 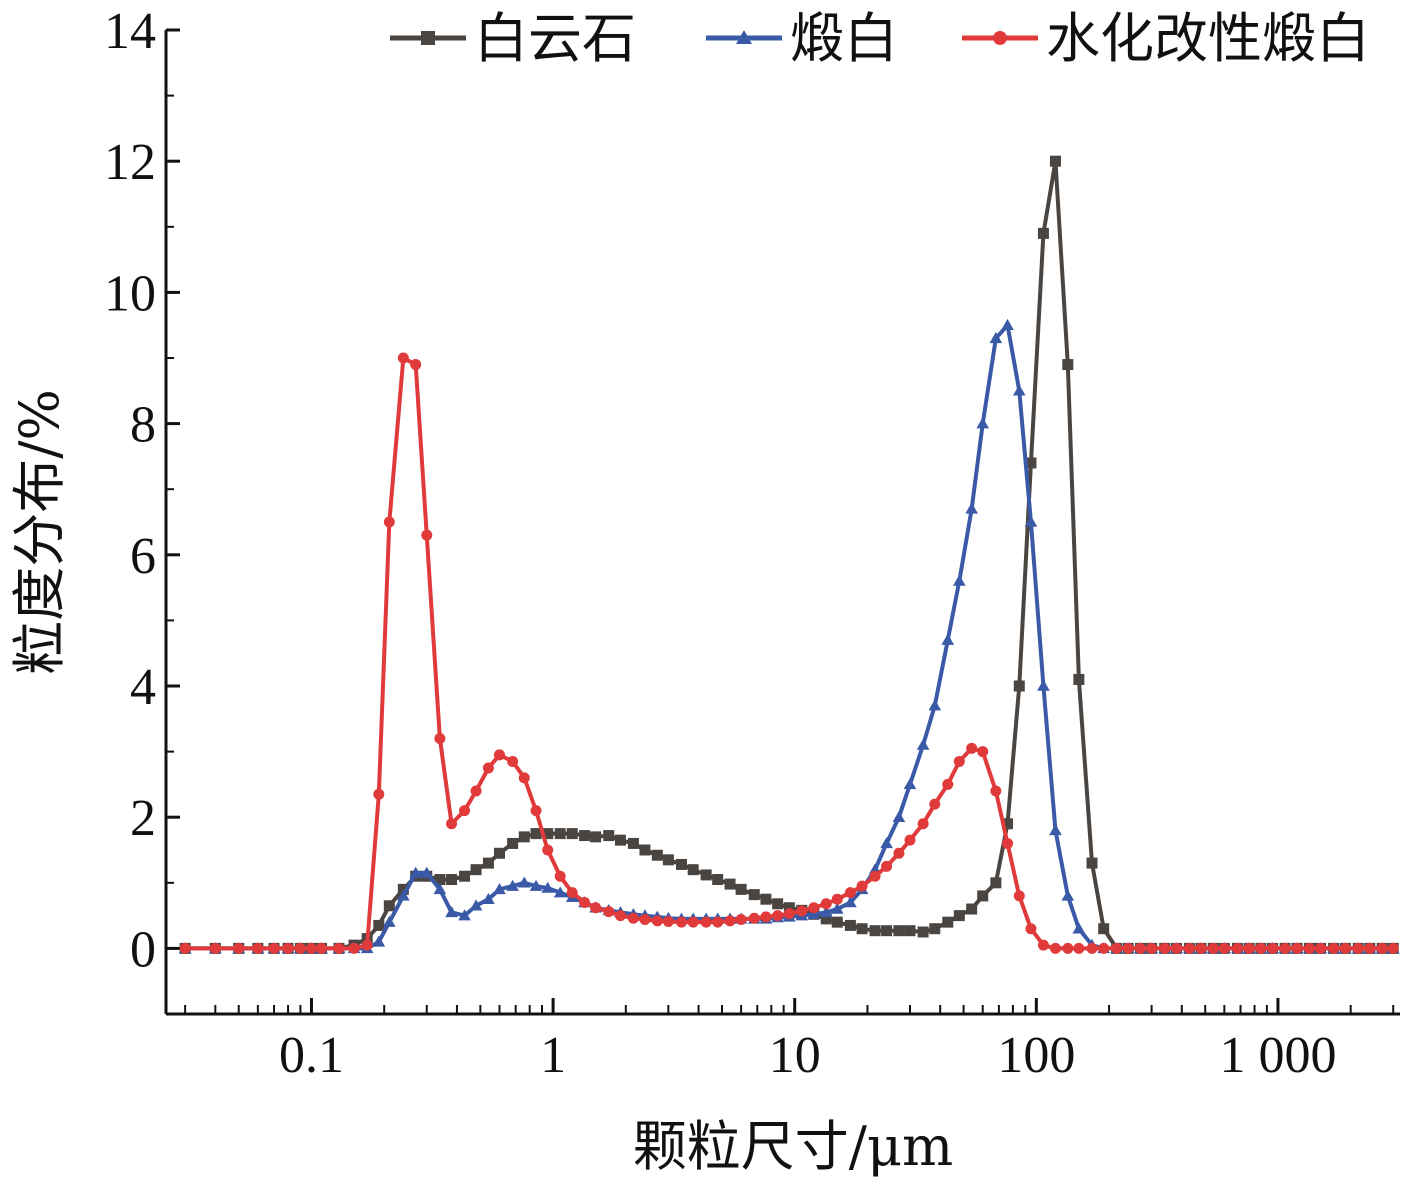 I want to click on x-tick-label: 1, so click(x=553, y=1055).